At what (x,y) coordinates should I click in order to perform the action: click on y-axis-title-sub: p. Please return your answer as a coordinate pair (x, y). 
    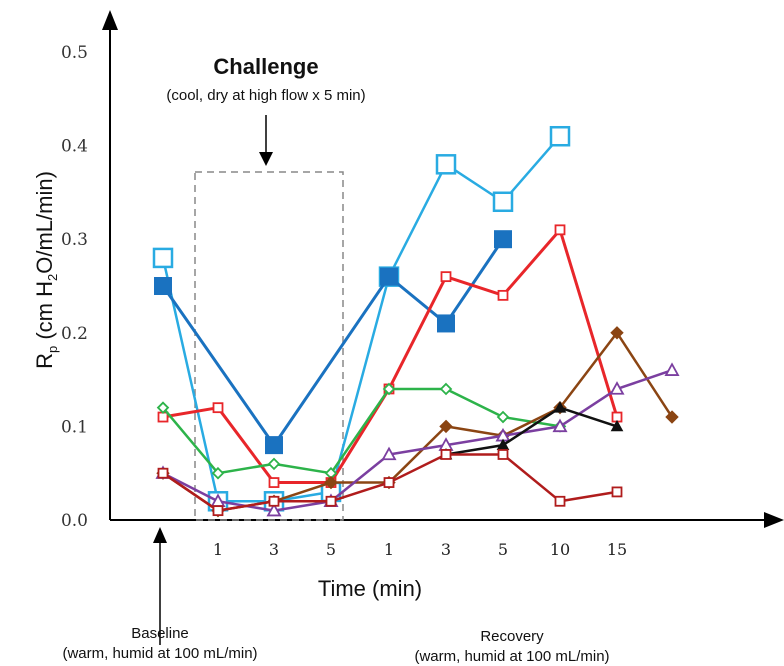
    Looking at the image, I should click on (52, 349).